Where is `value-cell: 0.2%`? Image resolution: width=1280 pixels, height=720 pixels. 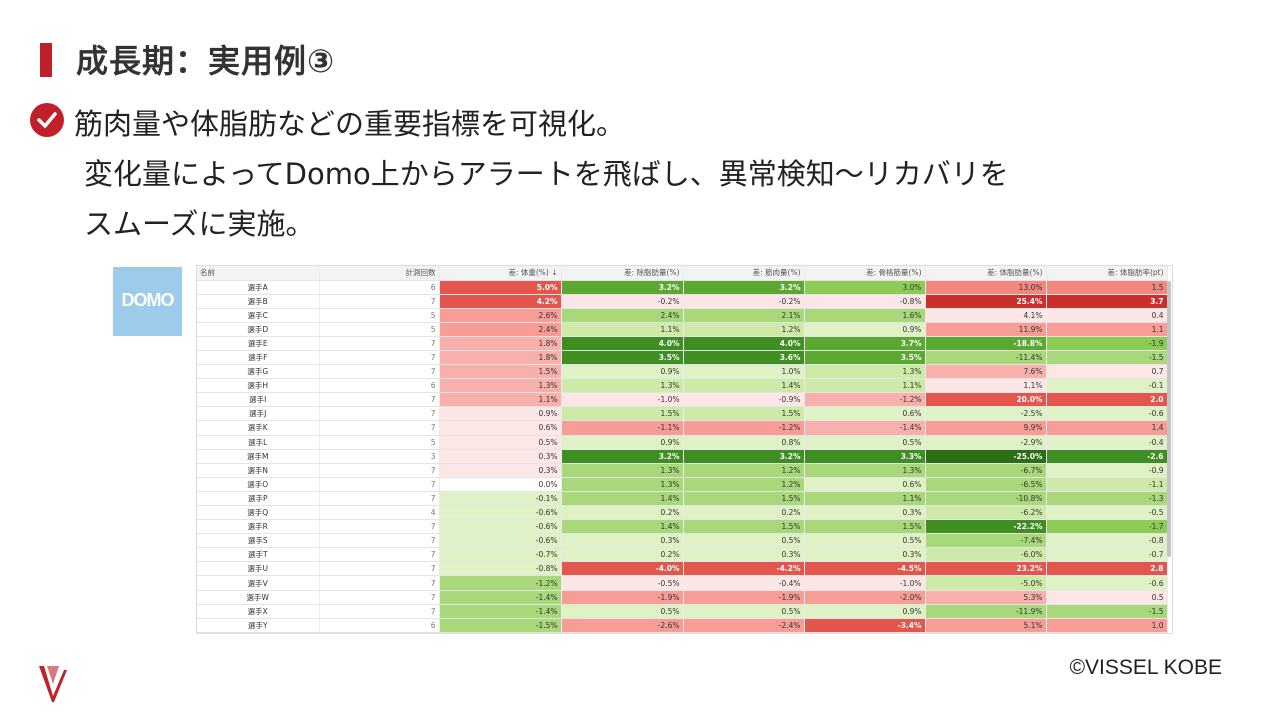 value-cell: 0.2% is located at coordinates (622, 513).